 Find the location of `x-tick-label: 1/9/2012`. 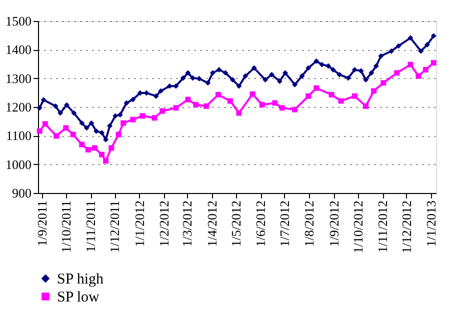

x-tick-label: 1/9/2012 is located at coordinates (334, 223).